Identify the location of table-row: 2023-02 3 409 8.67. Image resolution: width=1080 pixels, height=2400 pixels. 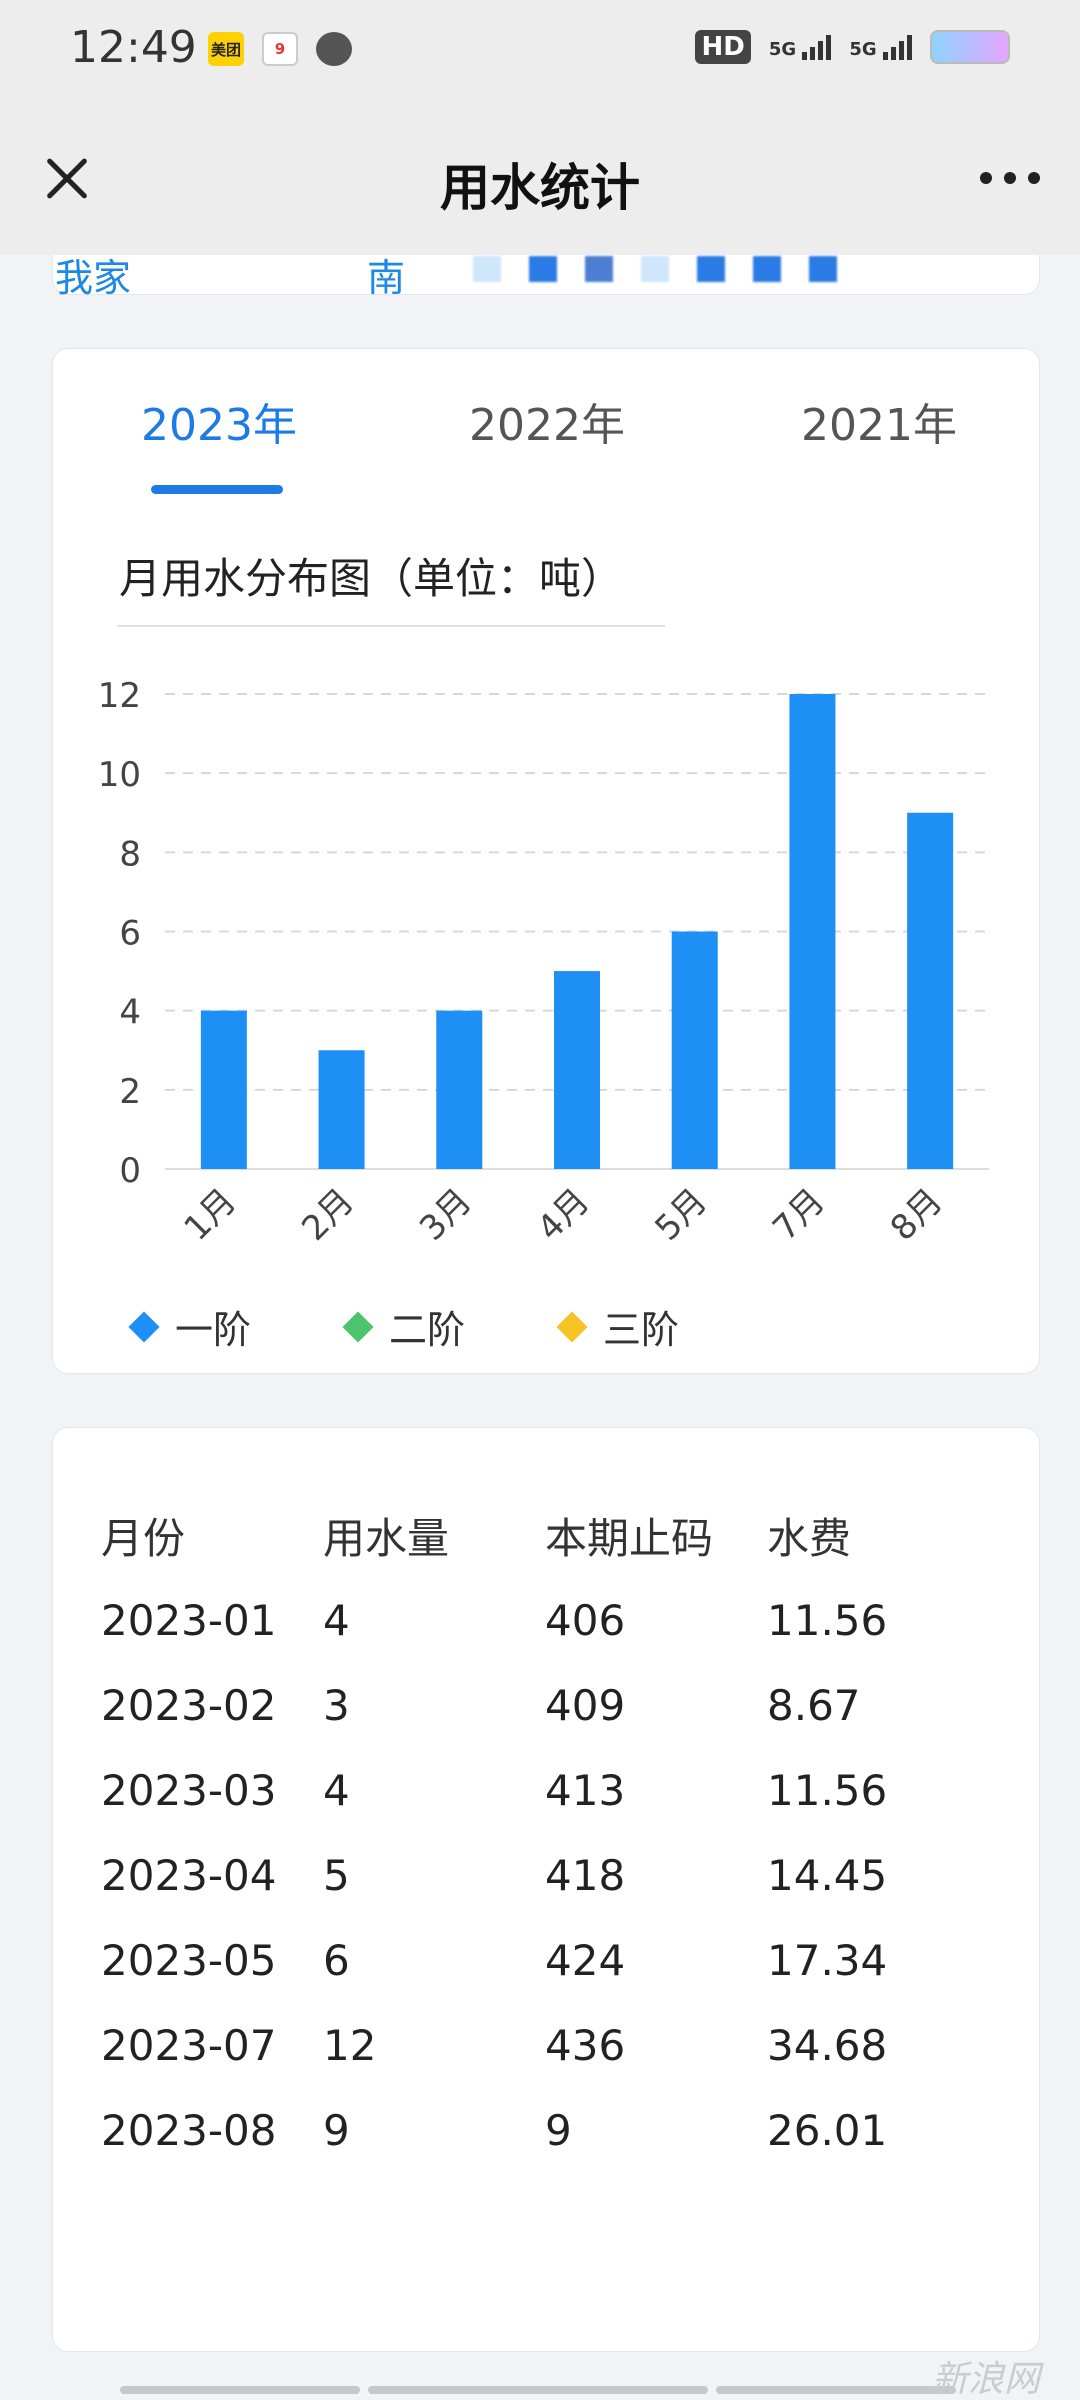
(545, 1705).